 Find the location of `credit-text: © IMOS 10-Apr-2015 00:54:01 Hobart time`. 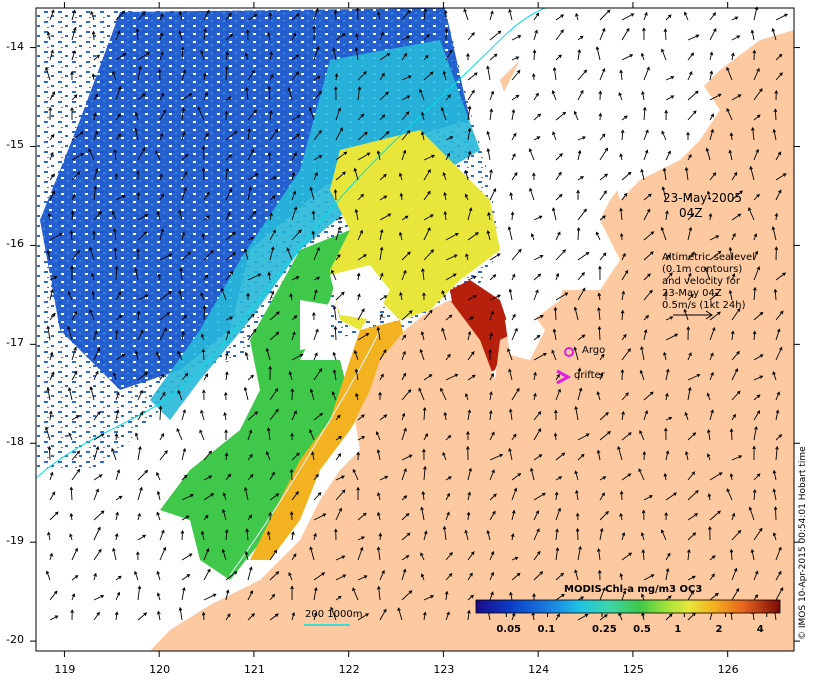

credit-text: © IMOS 10-Apr-2015 00:54:01 Hobart time is located at coordinates (803, 543).